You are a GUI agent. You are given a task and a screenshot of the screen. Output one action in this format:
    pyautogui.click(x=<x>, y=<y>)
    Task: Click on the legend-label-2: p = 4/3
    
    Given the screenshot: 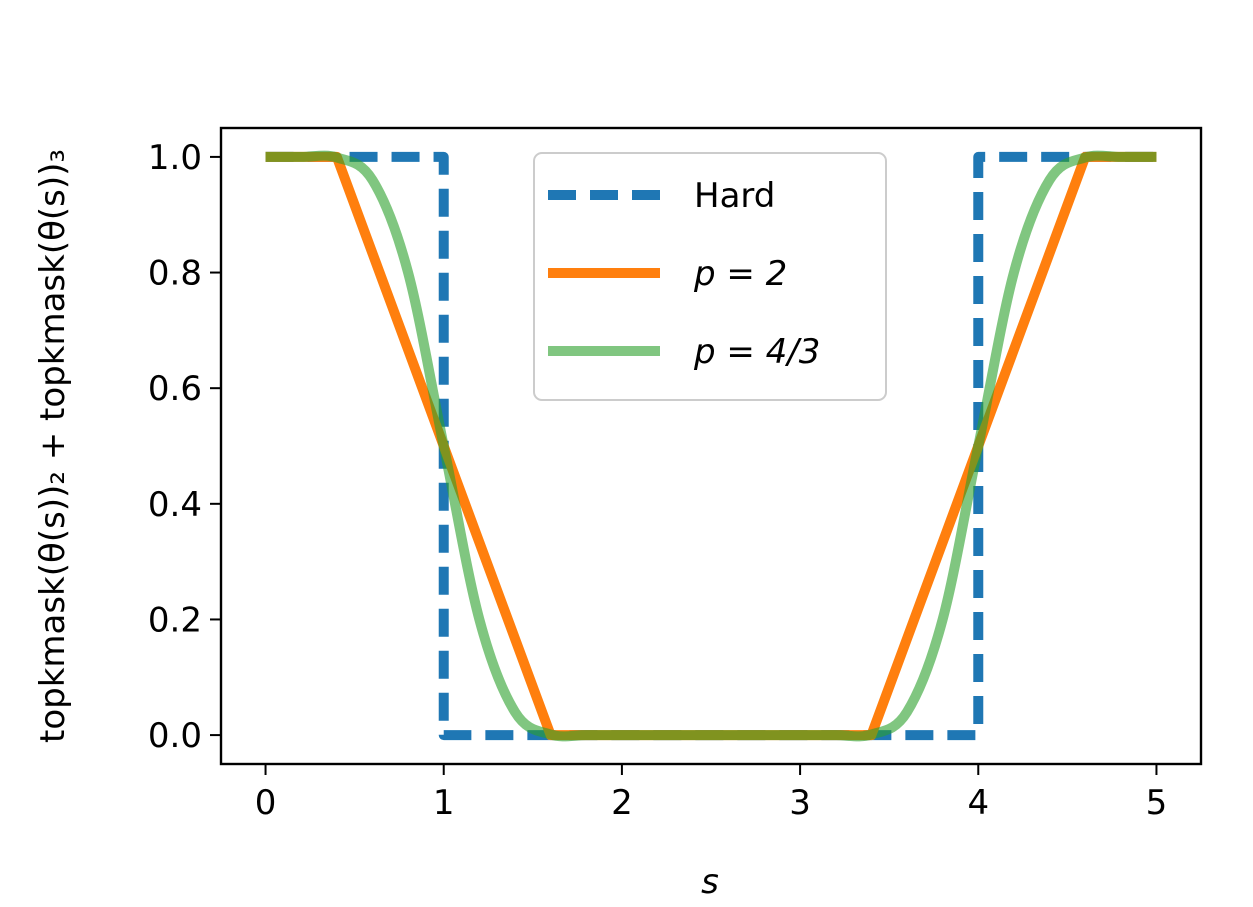 What is the action you would take?
    pyautogui.click(x=756, y=352)
    